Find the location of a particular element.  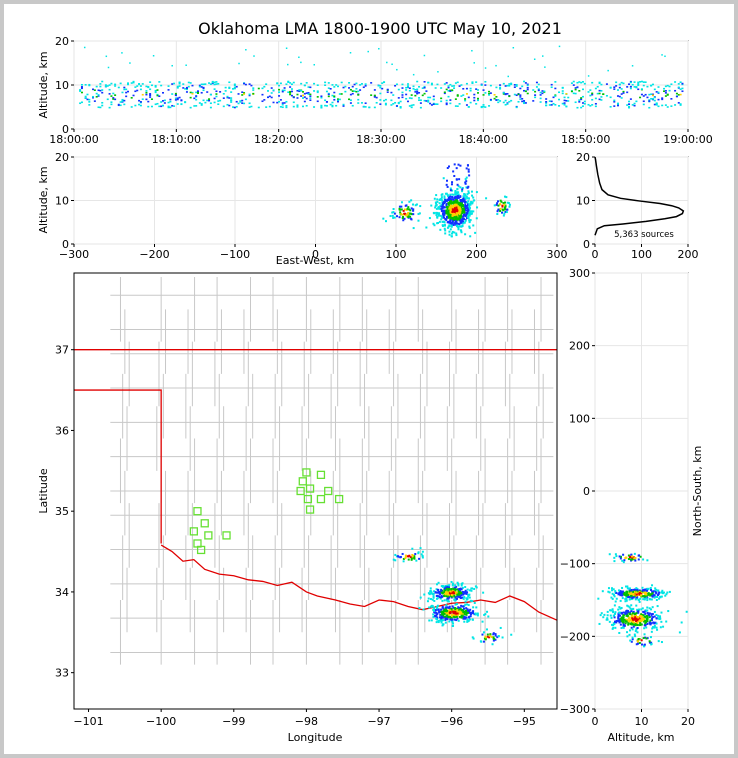

north-south-ylabel: North-South, km is located at coordinates (697, 491).